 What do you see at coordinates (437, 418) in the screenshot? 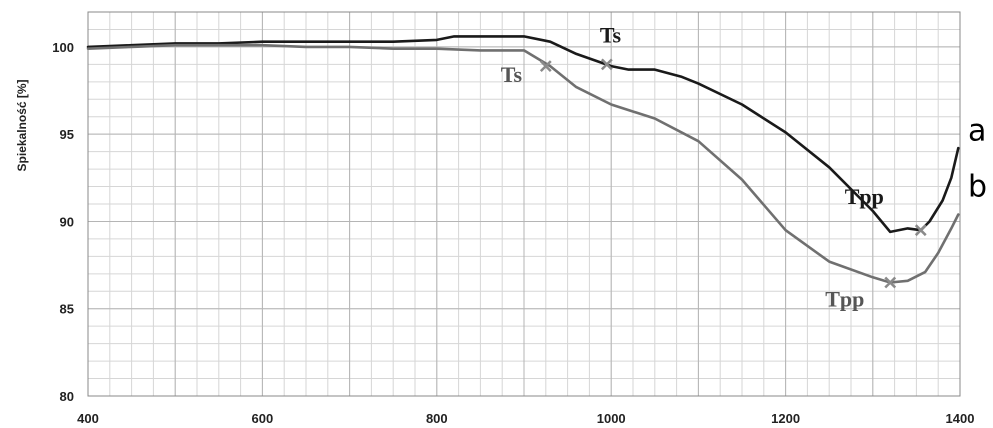
I see `x-tick-label: 800` at bounding box center [437, 418].